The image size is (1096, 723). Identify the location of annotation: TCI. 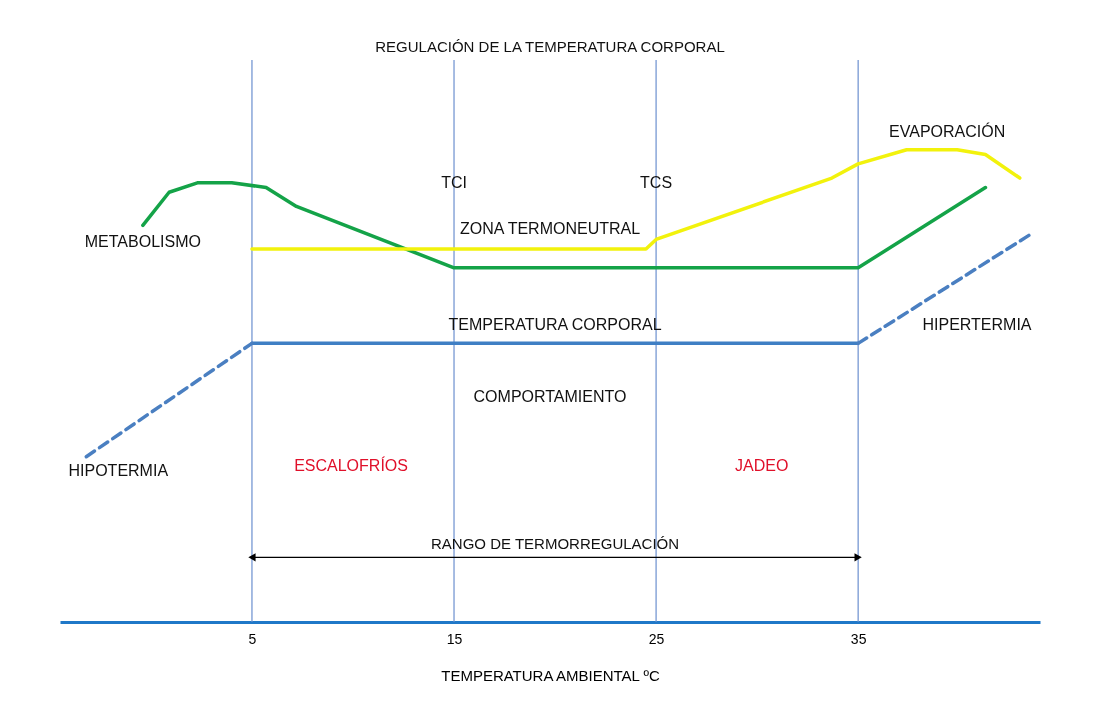
(454, 182).